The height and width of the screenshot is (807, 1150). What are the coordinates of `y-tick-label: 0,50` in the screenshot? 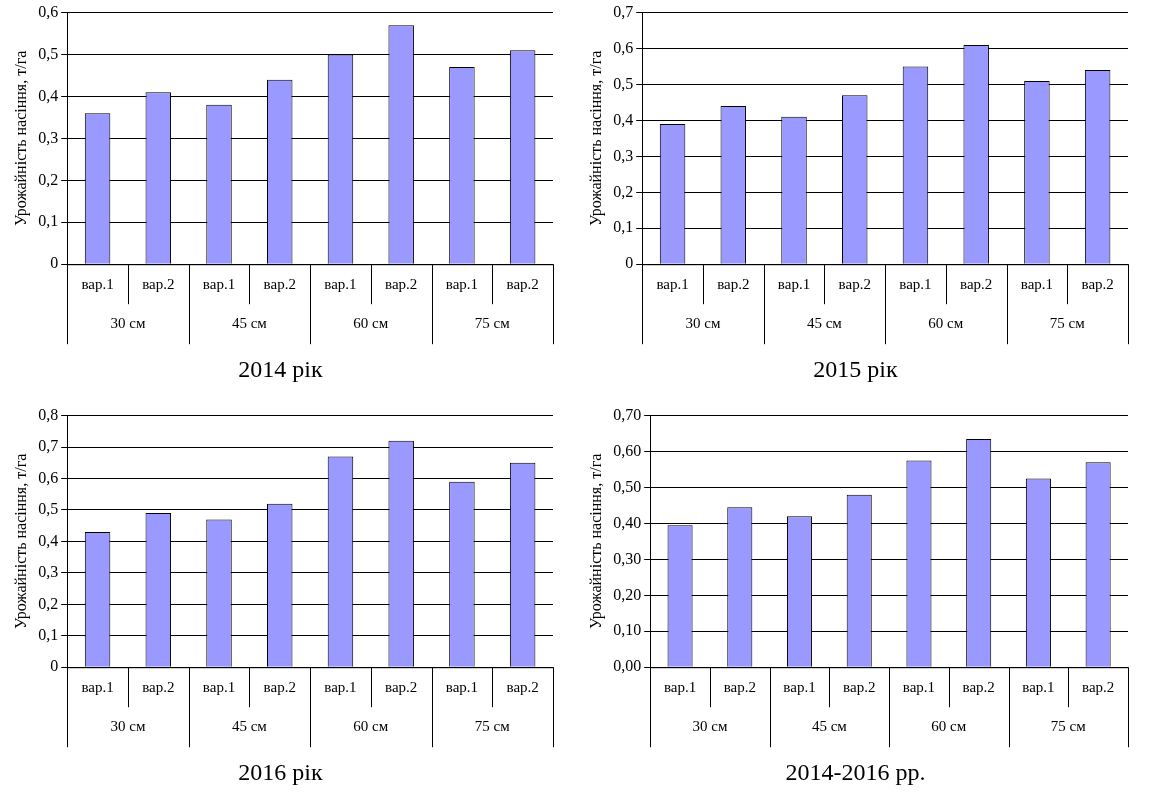 It's located at (627, 486).